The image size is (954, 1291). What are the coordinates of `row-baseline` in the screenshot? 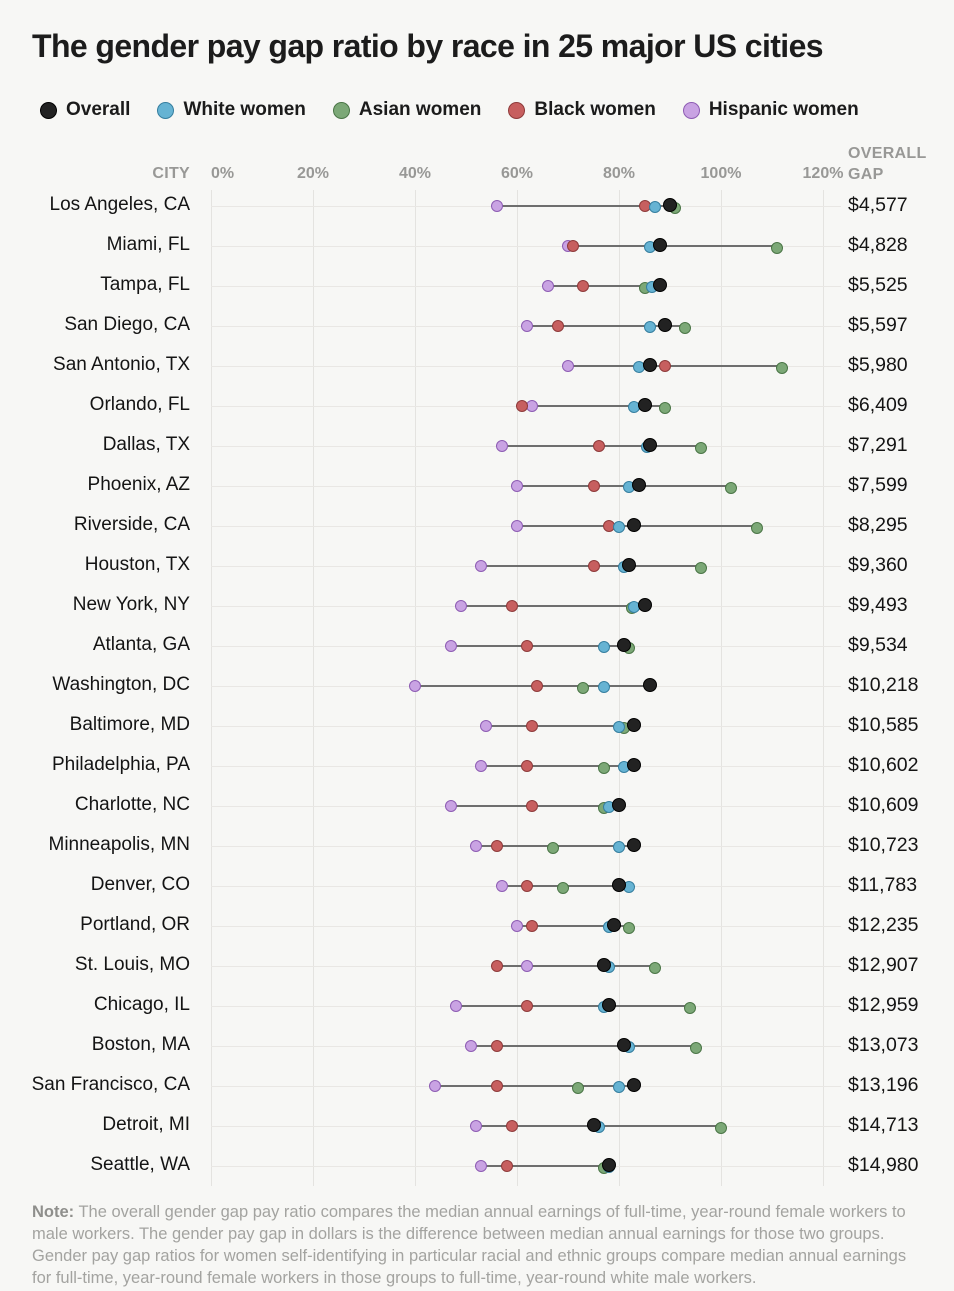 It's located at (526, 366).